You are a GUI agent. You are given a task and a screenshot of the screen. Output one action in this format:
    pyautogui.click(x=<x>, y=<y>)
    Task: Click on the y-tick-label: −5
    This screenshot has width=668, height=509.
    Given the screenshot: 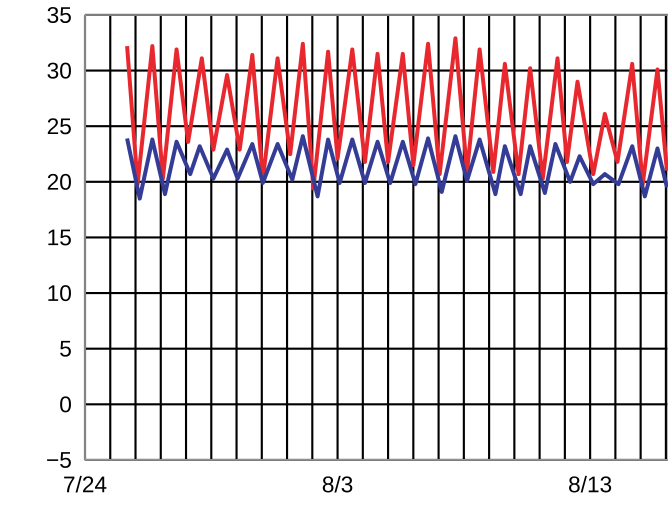 What is the action you would take?
    pyautogui.click(x=59, y=460)
    